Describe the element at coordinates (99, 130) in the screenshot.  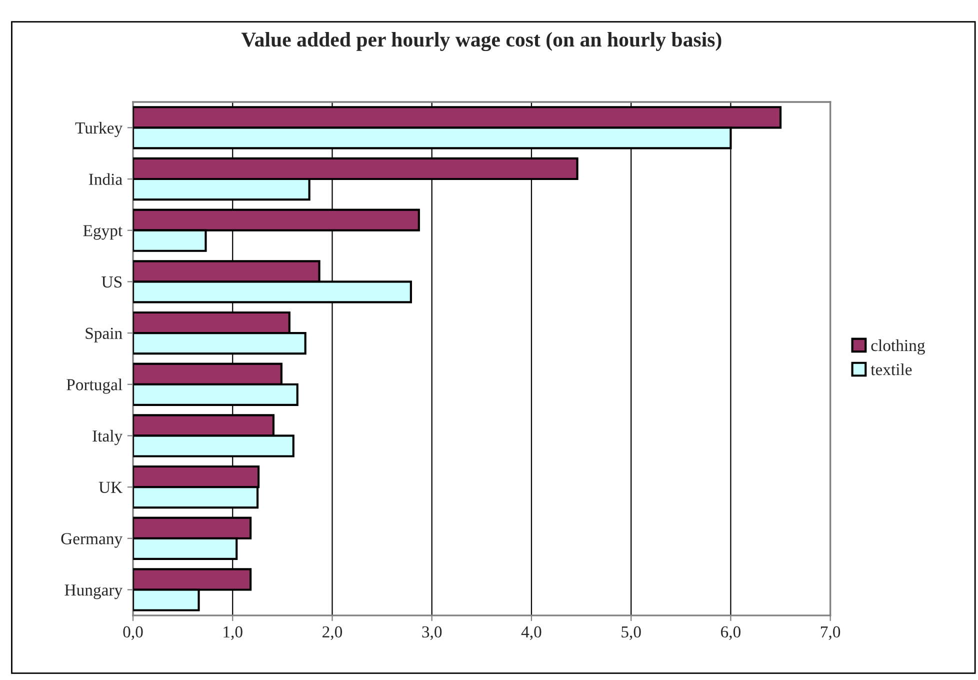
I see `y-tick-label: Turkey` at that location.